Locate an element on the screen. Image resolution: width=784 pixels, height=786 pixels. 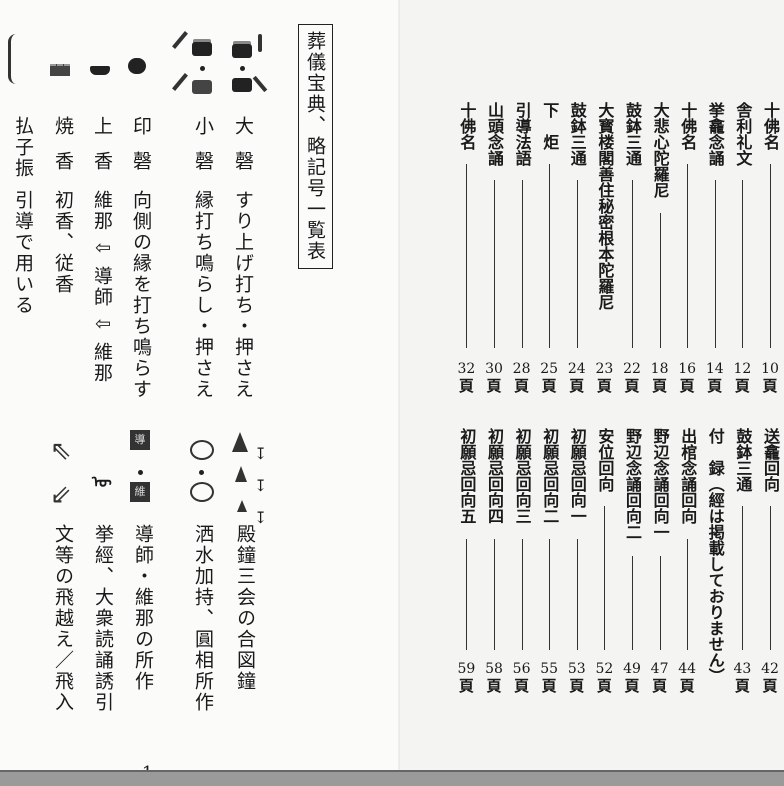
incense-burner-icon is located at coordinates (100, 70).